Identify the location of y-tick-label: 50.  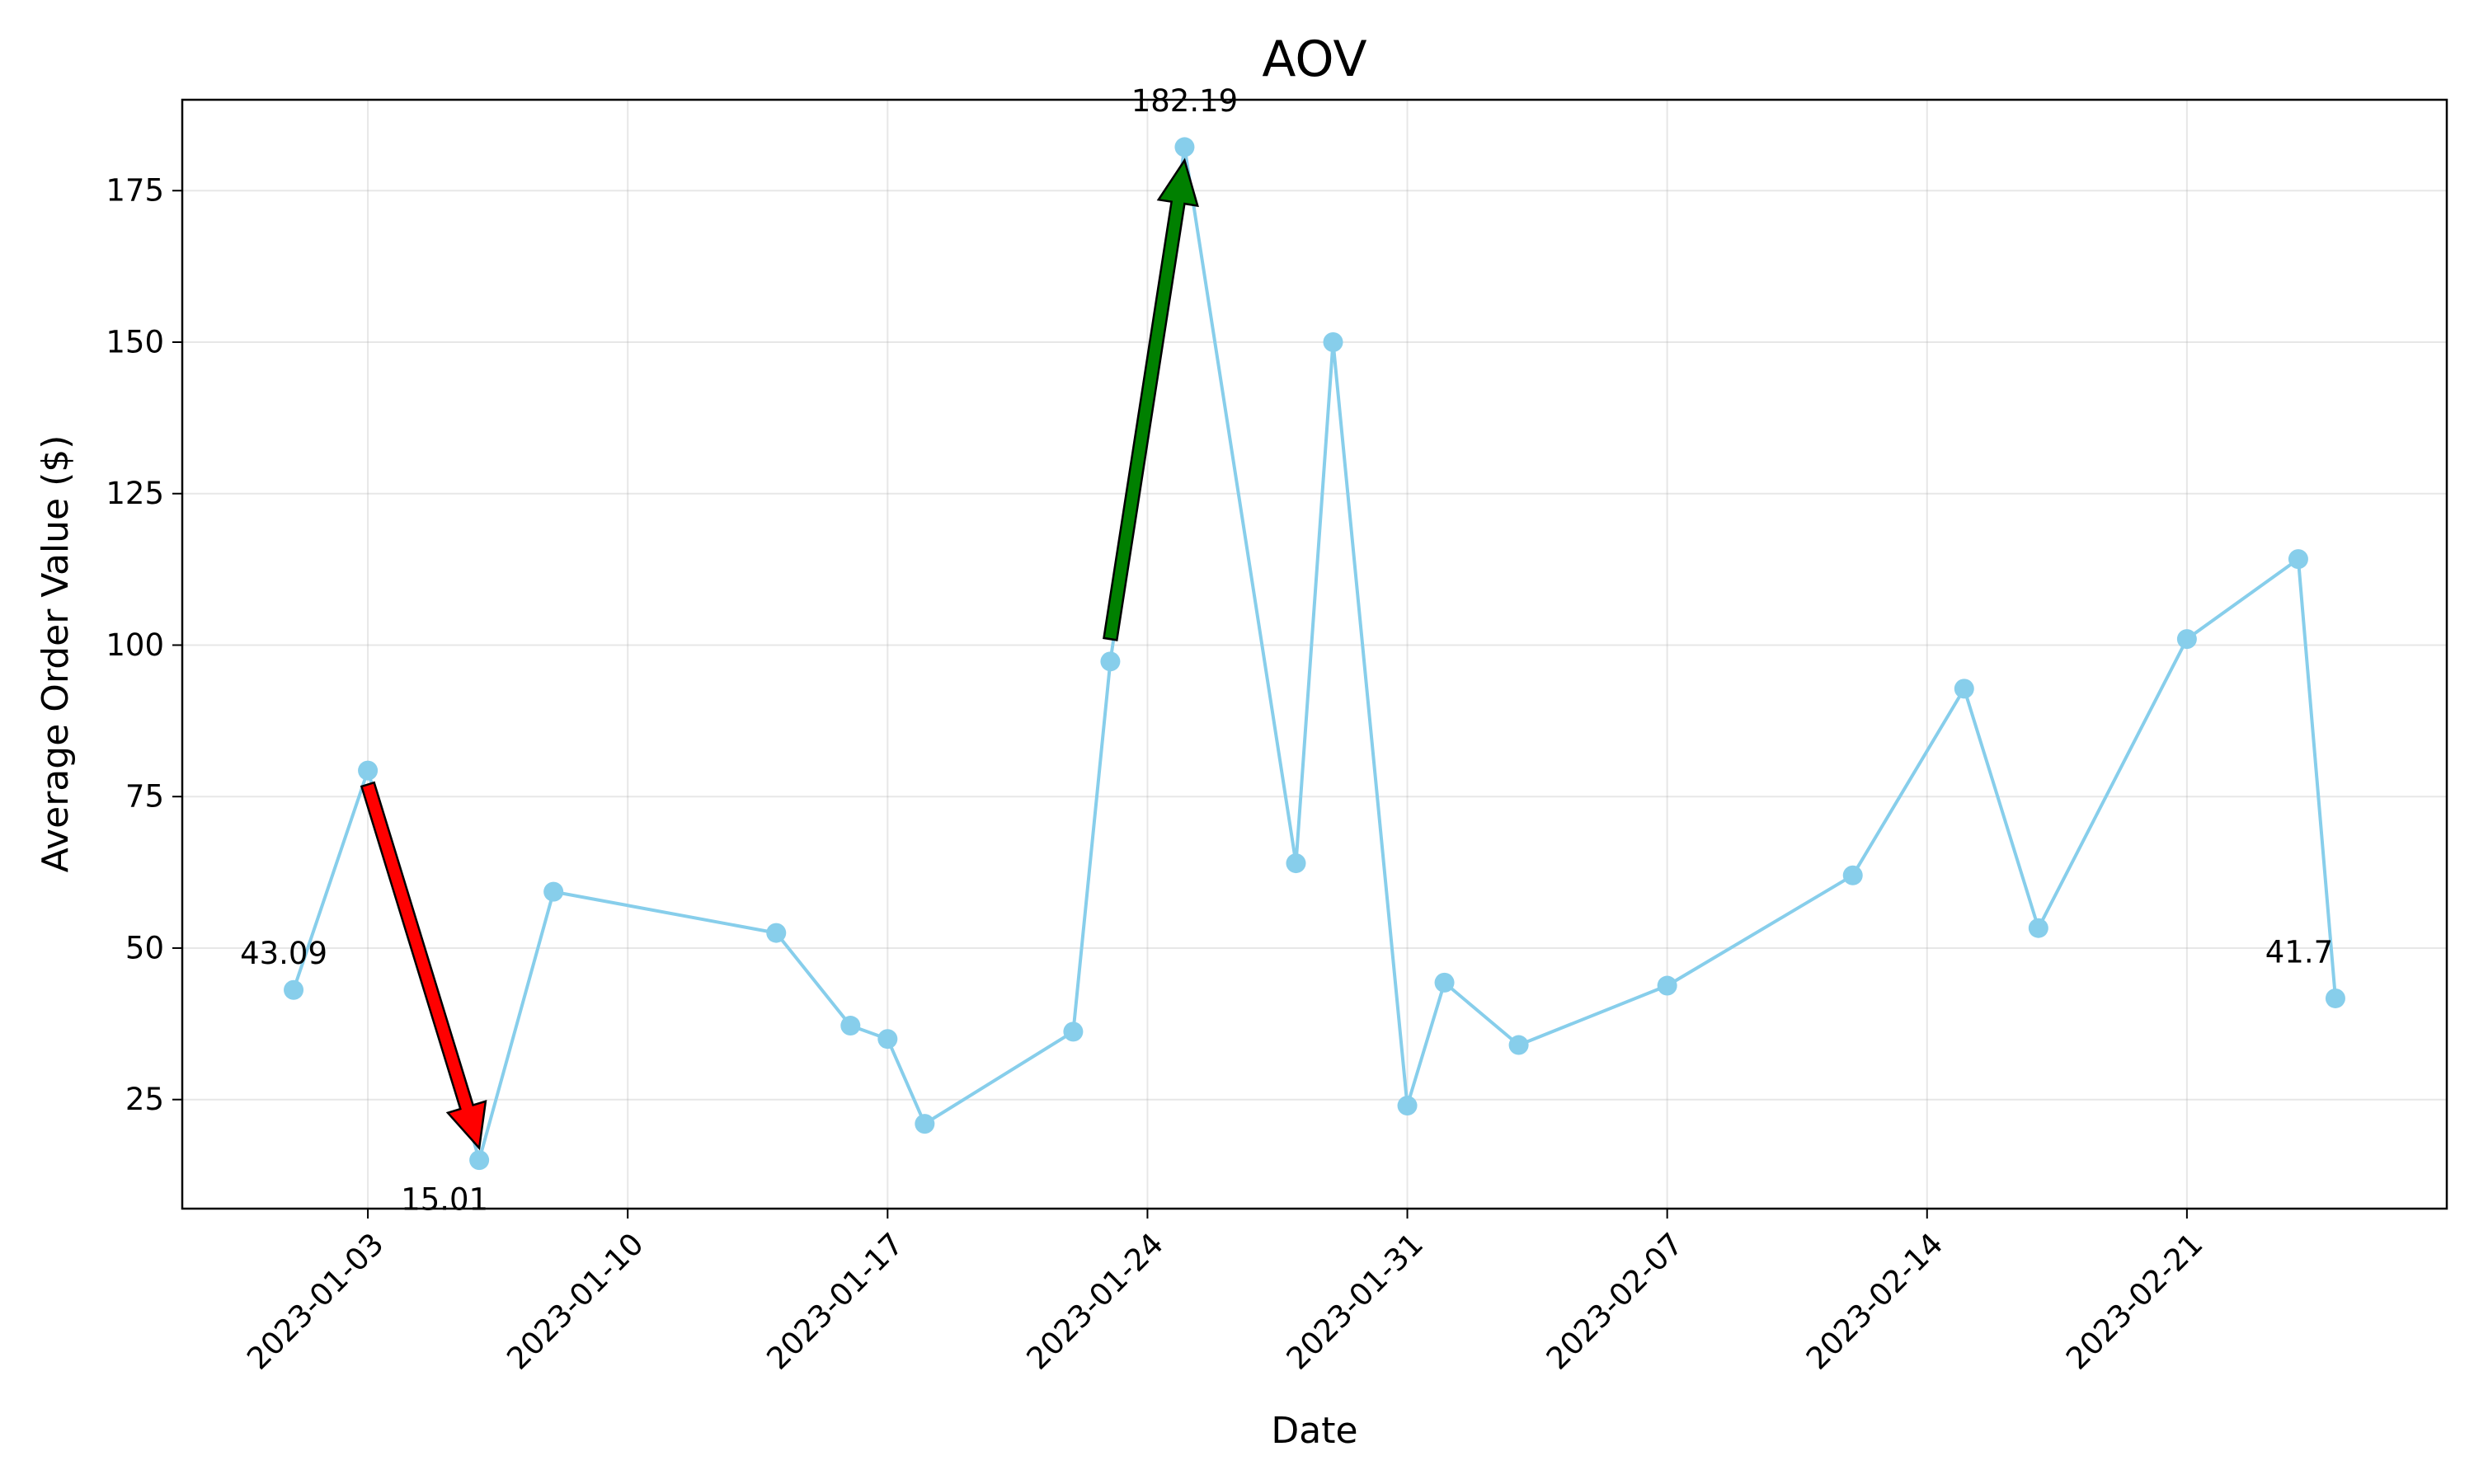
(144, 947).